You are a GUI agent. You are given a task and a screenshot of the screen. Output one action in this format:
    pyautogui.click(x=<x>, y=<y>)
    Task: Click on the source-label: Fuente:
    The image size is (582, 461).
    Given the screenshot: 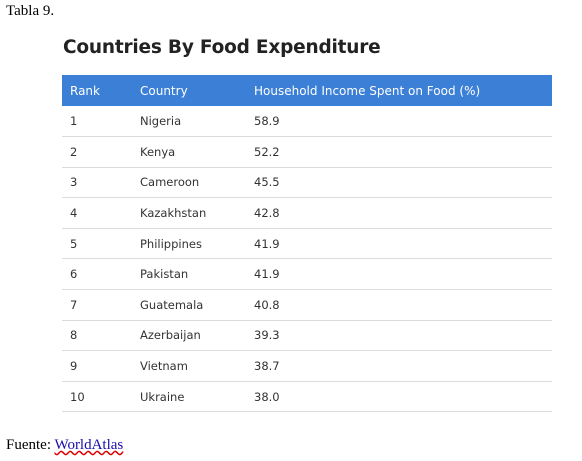 What is the action you would take?
    pyautogui.click(x=28, y=445)
    